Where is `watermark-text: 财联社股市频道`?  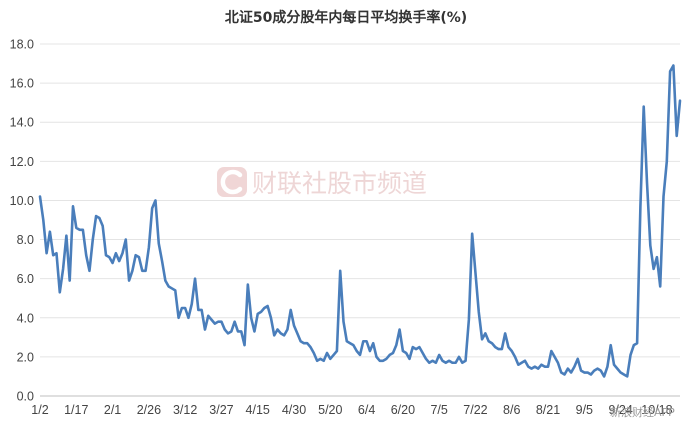 watermark-text: 财联社股市频道 is located at coordinates (339, 183).